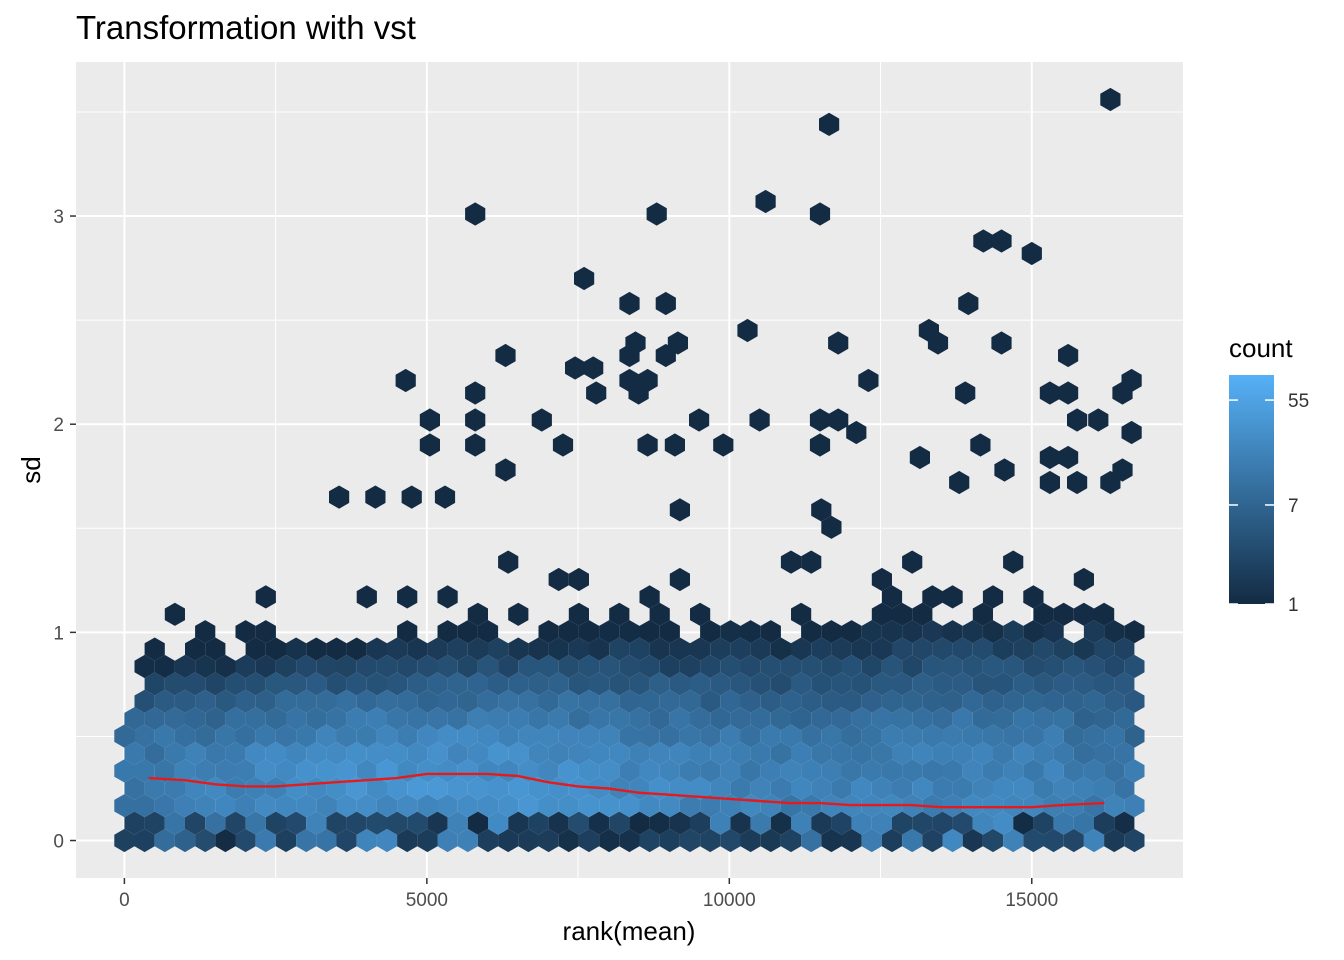  Describe the element at coordinates (427, 900) in the screenshot. I see `x-tick-label: 5000` at that location.